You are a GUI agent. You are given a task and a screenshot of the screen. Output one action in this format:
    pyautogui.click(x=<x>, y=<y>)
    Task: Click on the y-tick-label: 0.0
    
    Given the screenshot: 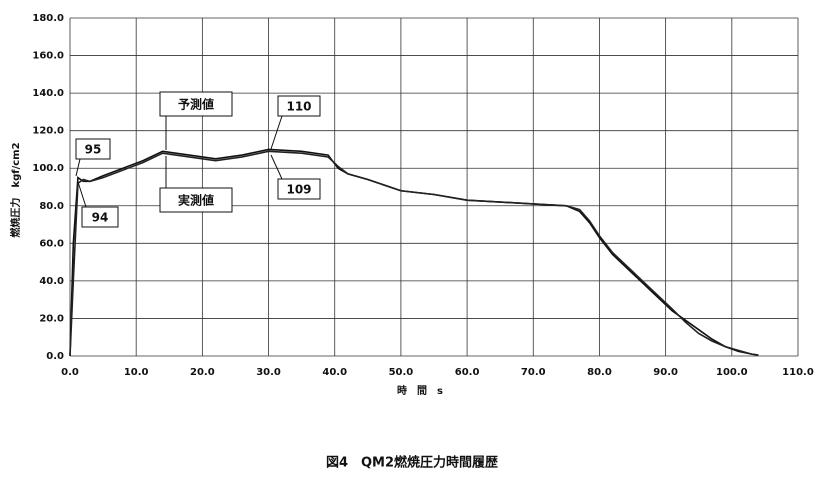 What is the action you would take?
    pyautogui.click(x=55, y=356)
    